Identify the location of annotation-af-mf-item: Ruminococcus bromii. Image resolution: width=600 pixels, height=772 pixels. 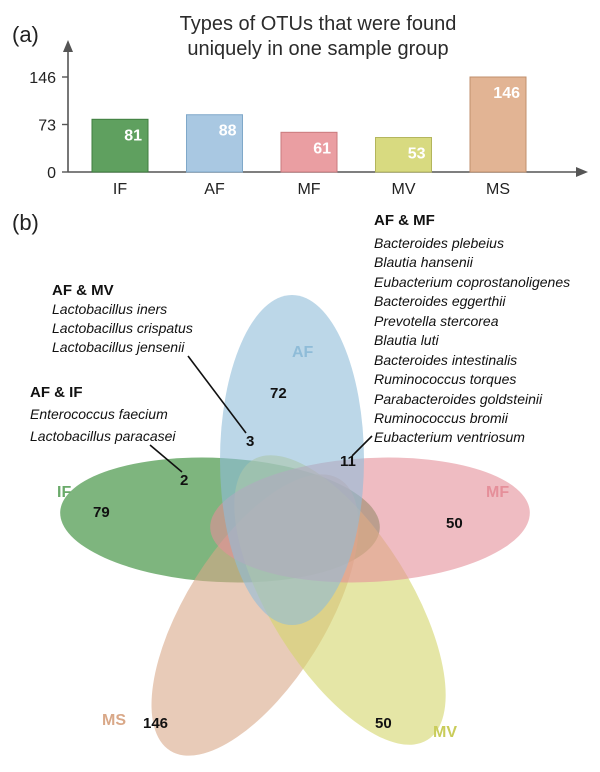
(441, 418).